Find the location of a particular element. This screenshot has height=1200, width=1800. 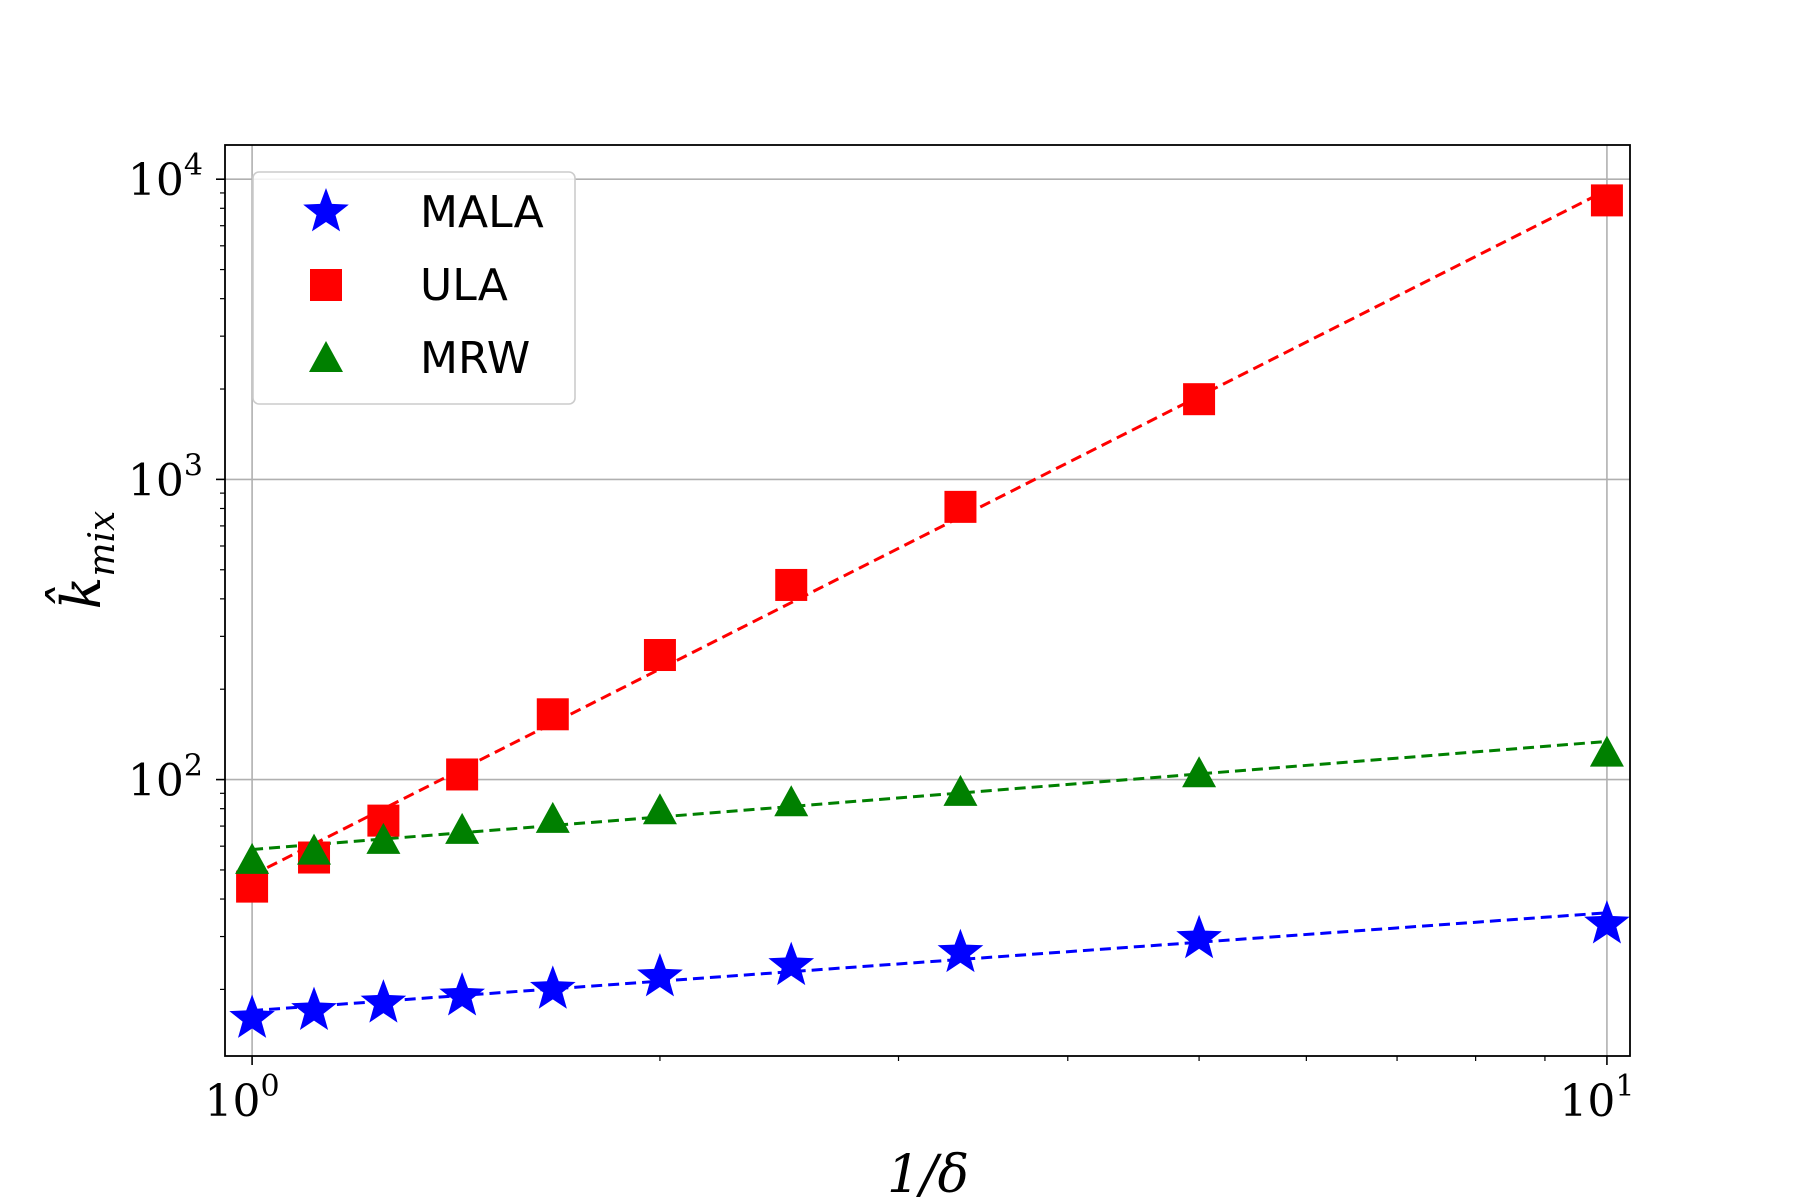

legend-mala-marker is located at coordinates (326, 210).